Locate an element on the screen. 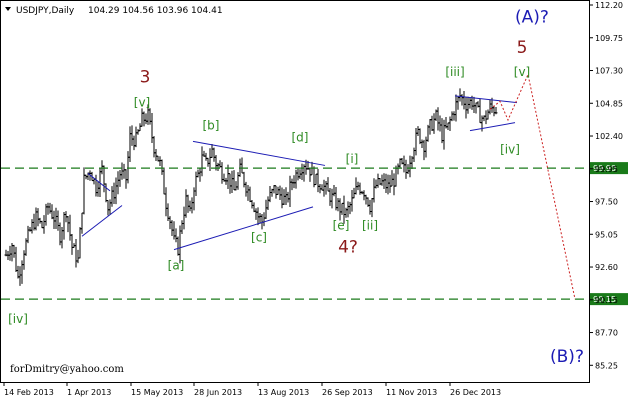  wave-label: [b] is located at coordinates (211, 125).